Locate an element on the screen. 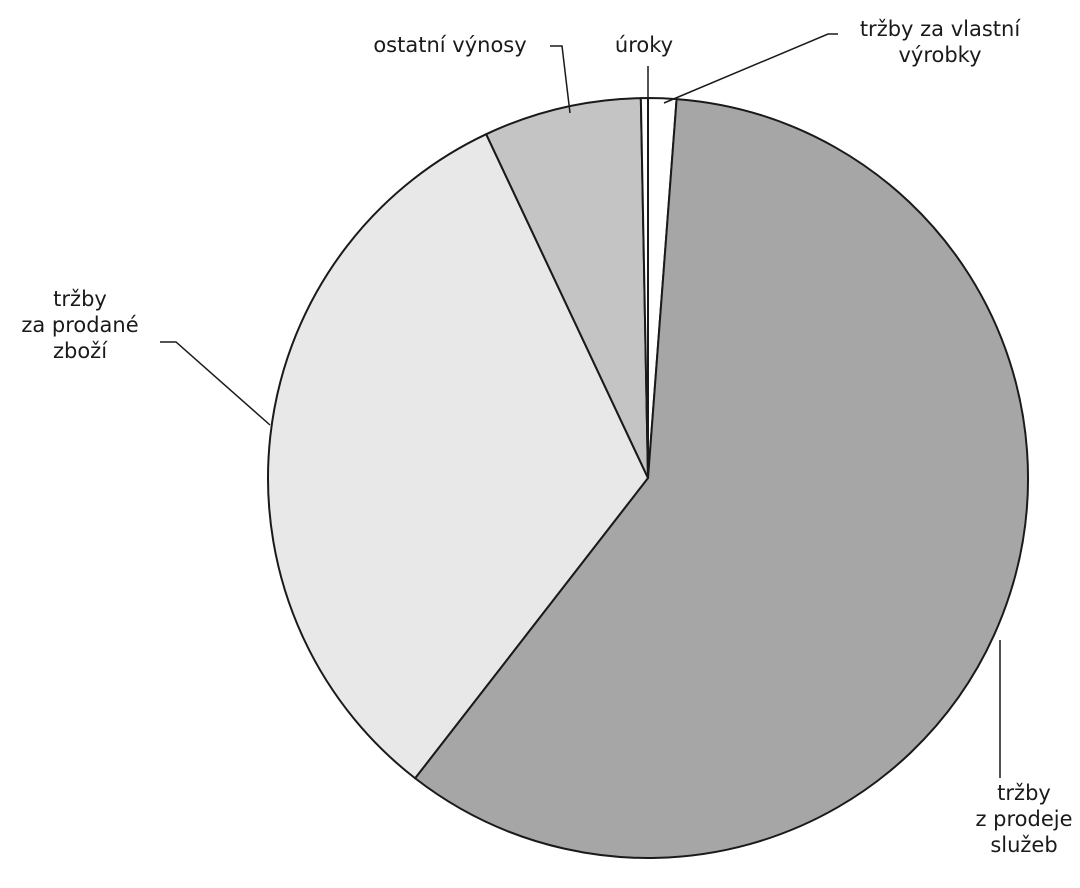  slice-label-line: zboží is located at coordinates (80, 351).